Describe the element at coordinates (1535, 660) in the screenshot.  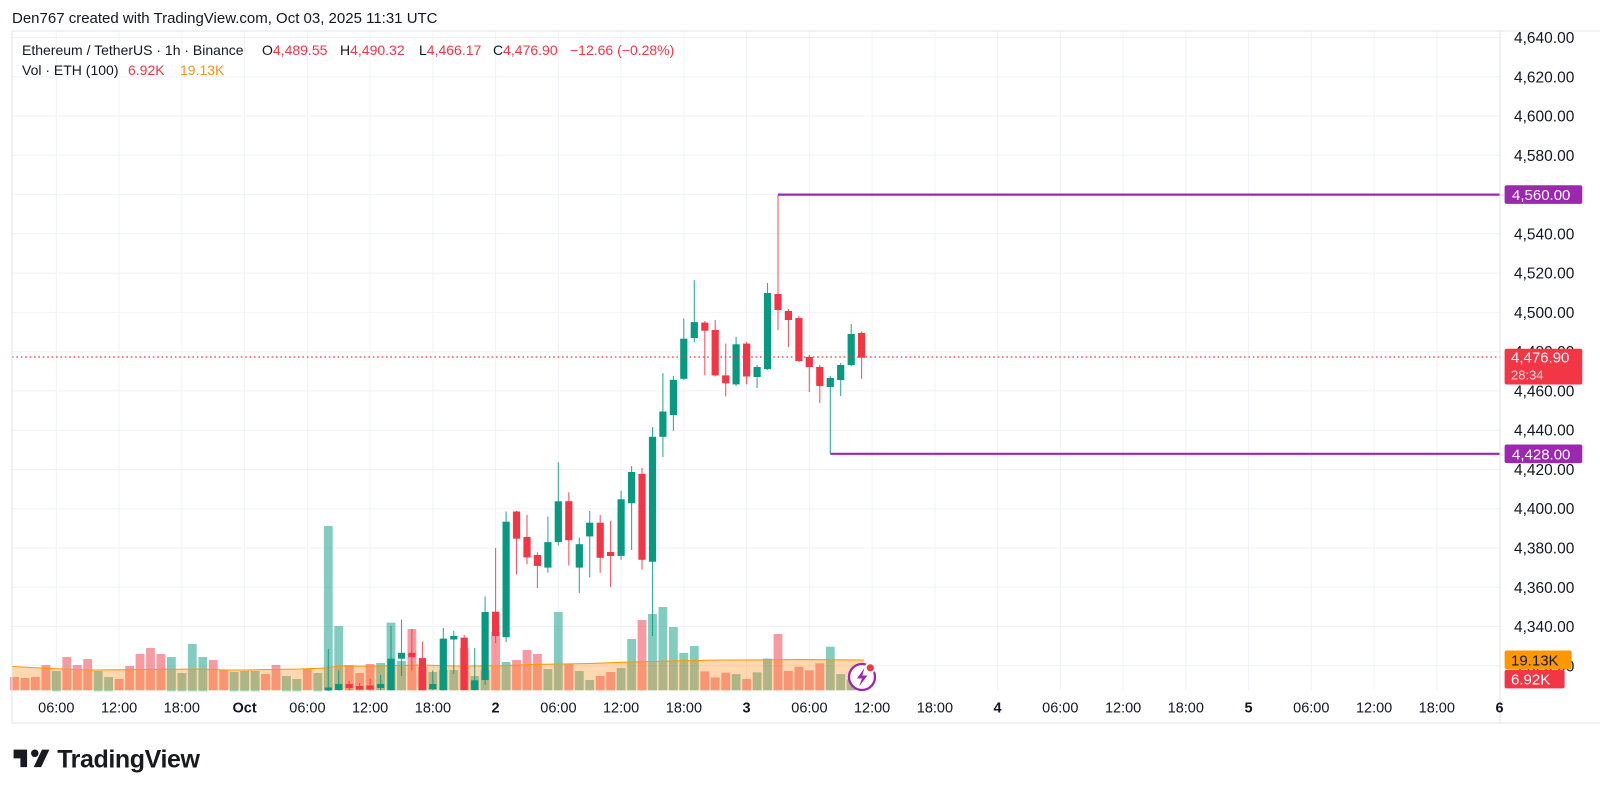
I see `svg-text: 19.13K` at that location.